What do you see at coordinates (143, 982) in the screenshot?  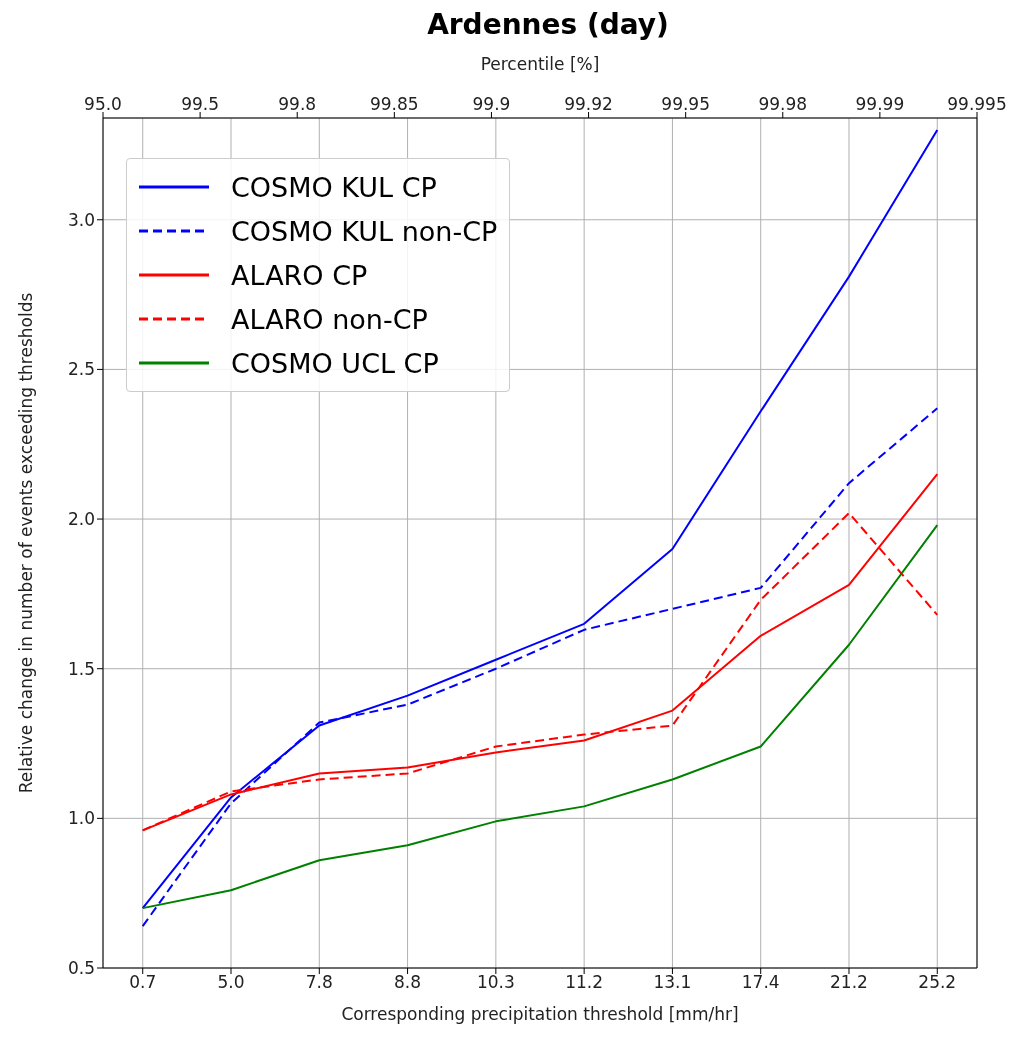 I see `x-tick-label: 0.7` at bounding box center [143, 982].